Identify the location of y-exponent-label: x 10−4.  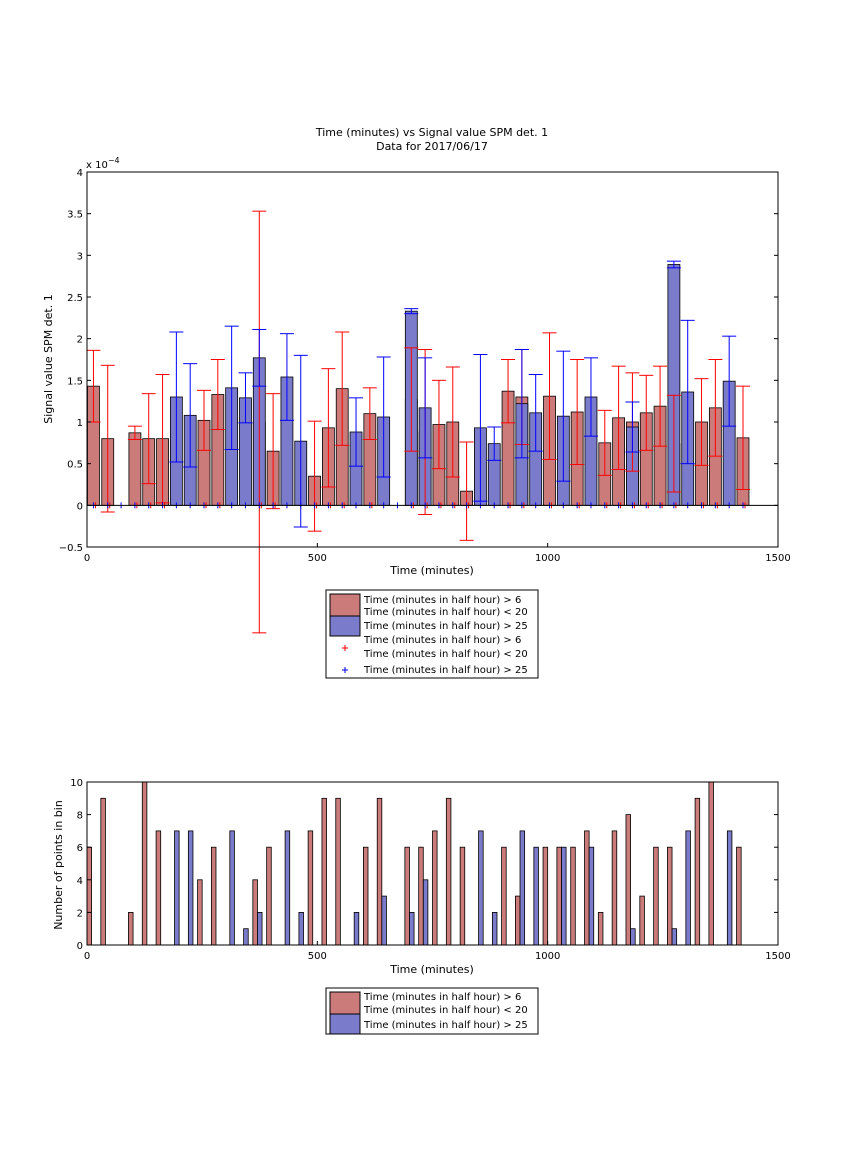
(103, 163).